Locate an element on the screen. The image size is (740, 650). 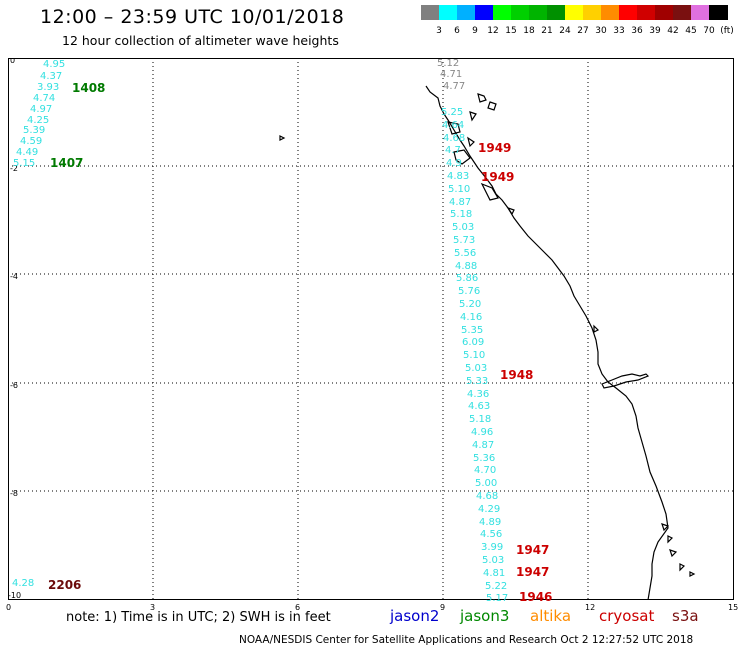
wave-height-value: 3.93 is located at coordinates (48, 87).